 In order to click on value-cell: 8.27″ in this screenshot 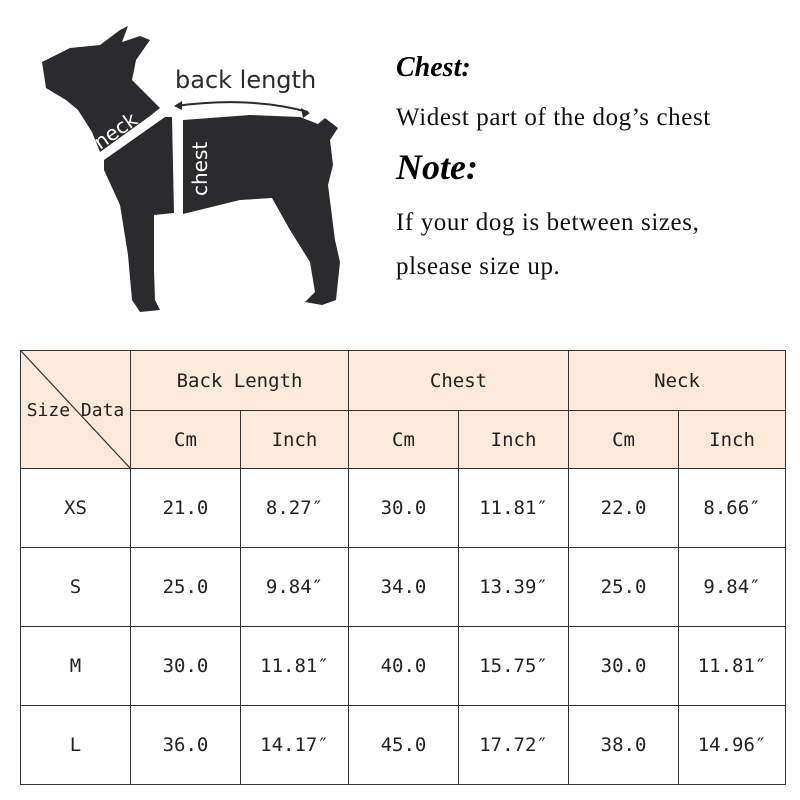, I will do `click(294, 508)`.